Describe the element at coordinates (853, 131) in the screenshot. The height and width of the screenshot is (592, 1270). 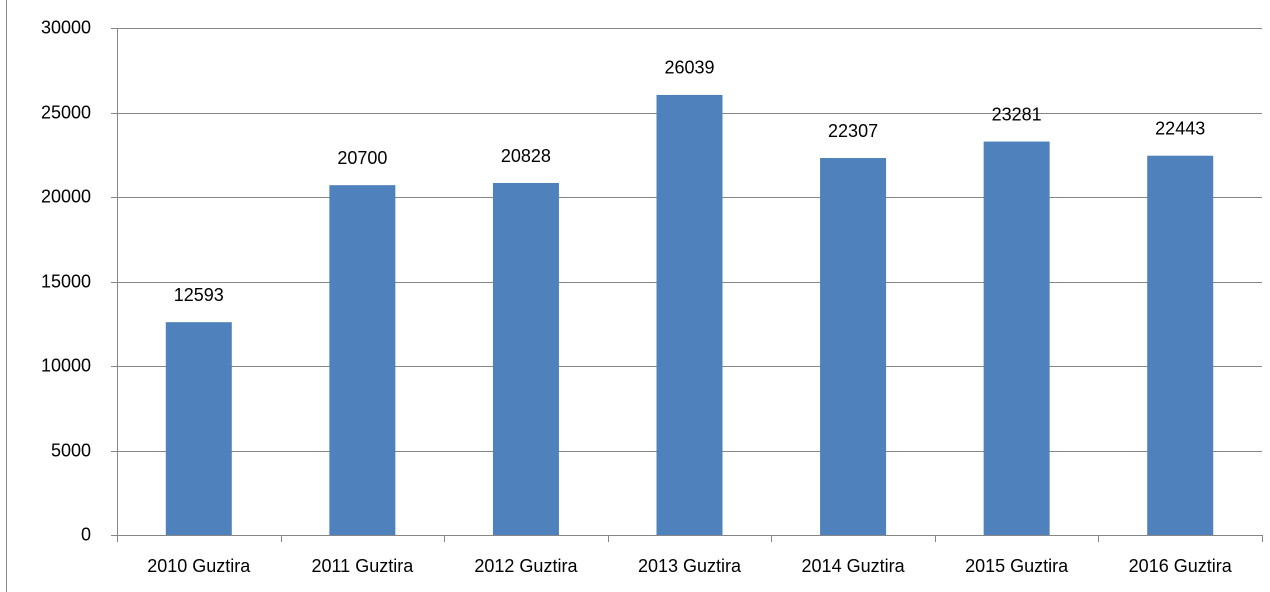
I see `data-label: 22307` at that location.